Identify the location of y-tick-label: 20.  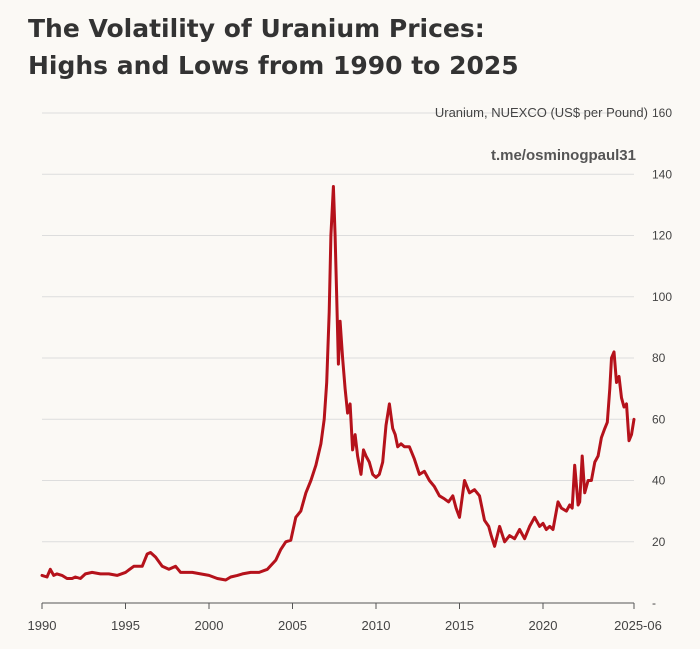
(659, 542).